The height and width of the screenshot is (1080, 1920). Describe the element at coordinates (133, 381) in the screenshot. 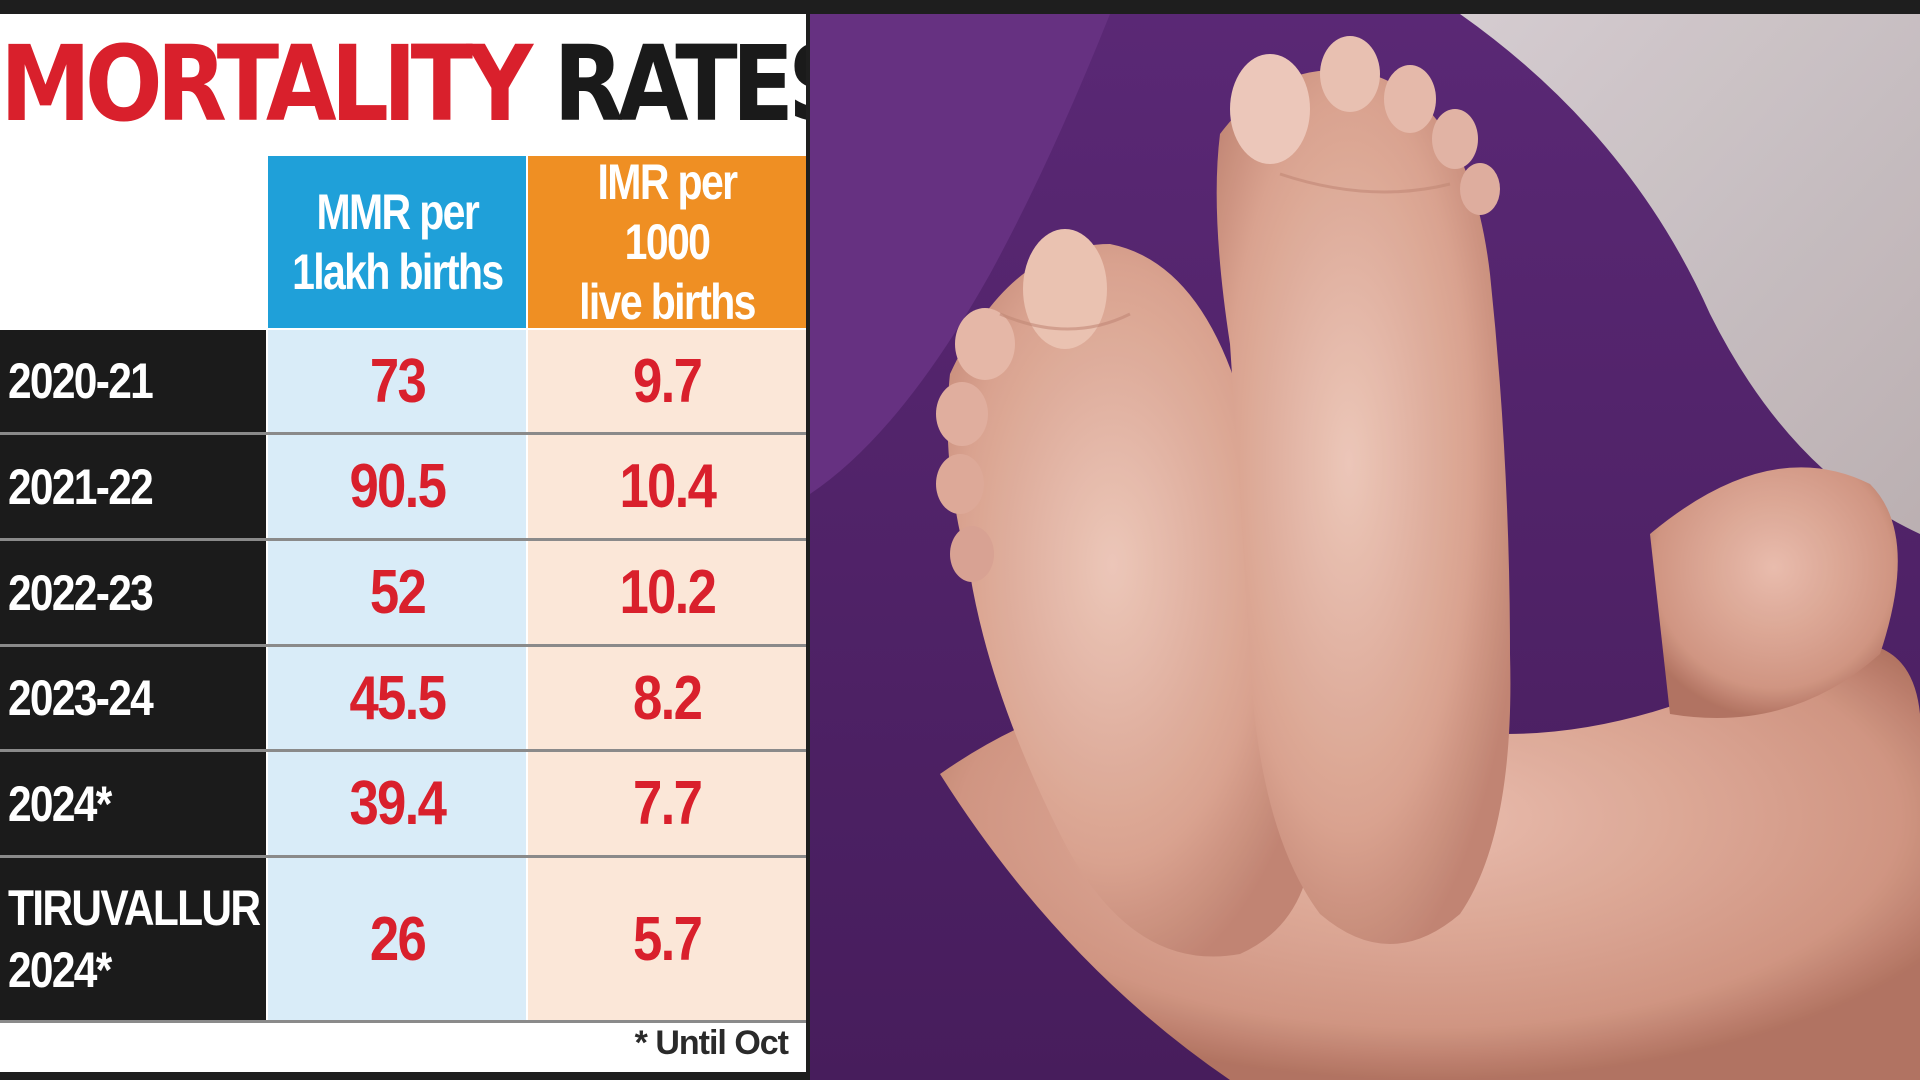

I see `row-label: 2020-21` at that location.